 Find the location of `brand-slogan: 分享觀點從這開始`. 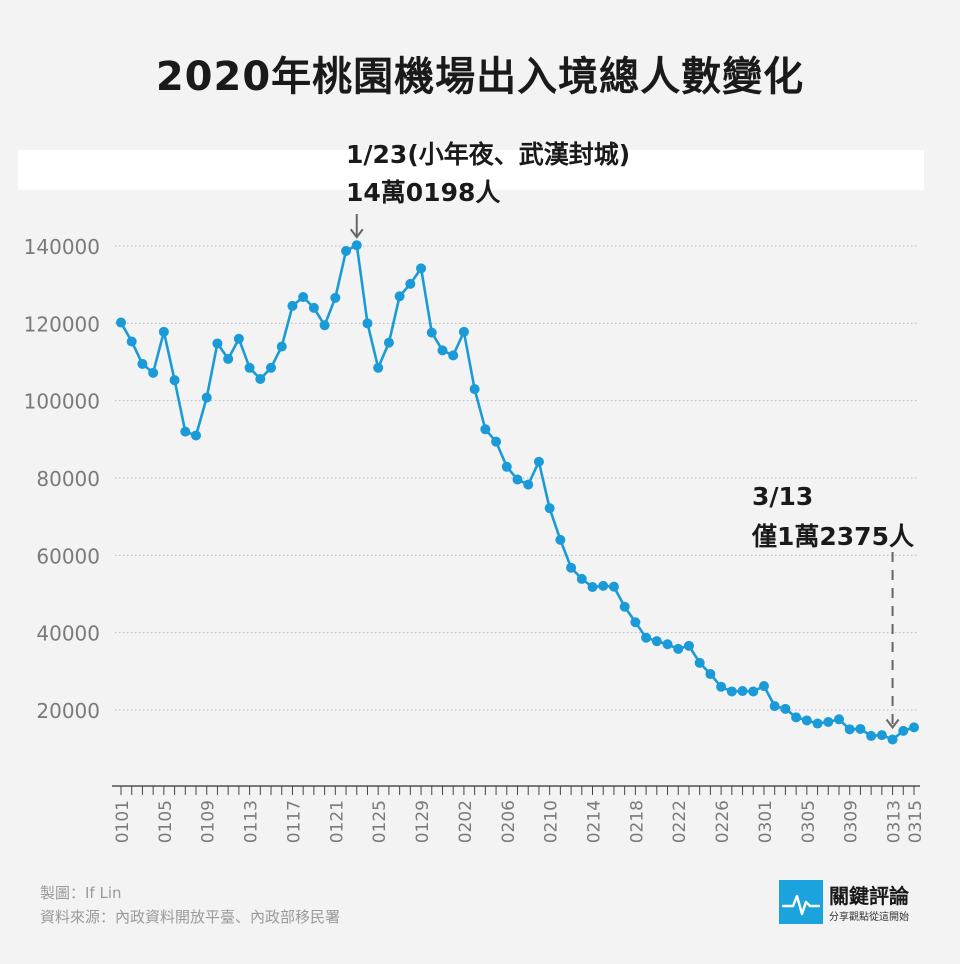

brand-slogan: 分享觀點從這開始 is located at coordinates (869, 917).